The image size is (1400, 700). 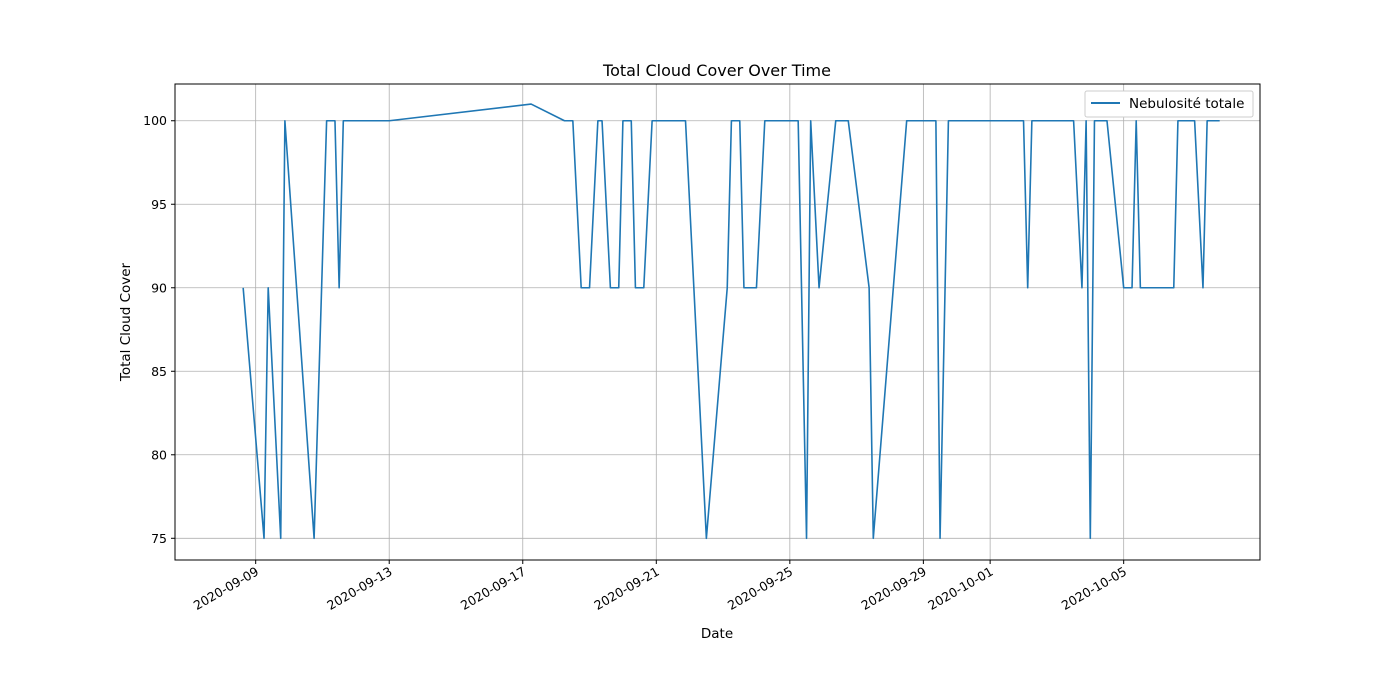 What do you see at coordinates (155, 120) in the screenshot?
I see `y-tick-label: 100` at bounding box center [155, 120].